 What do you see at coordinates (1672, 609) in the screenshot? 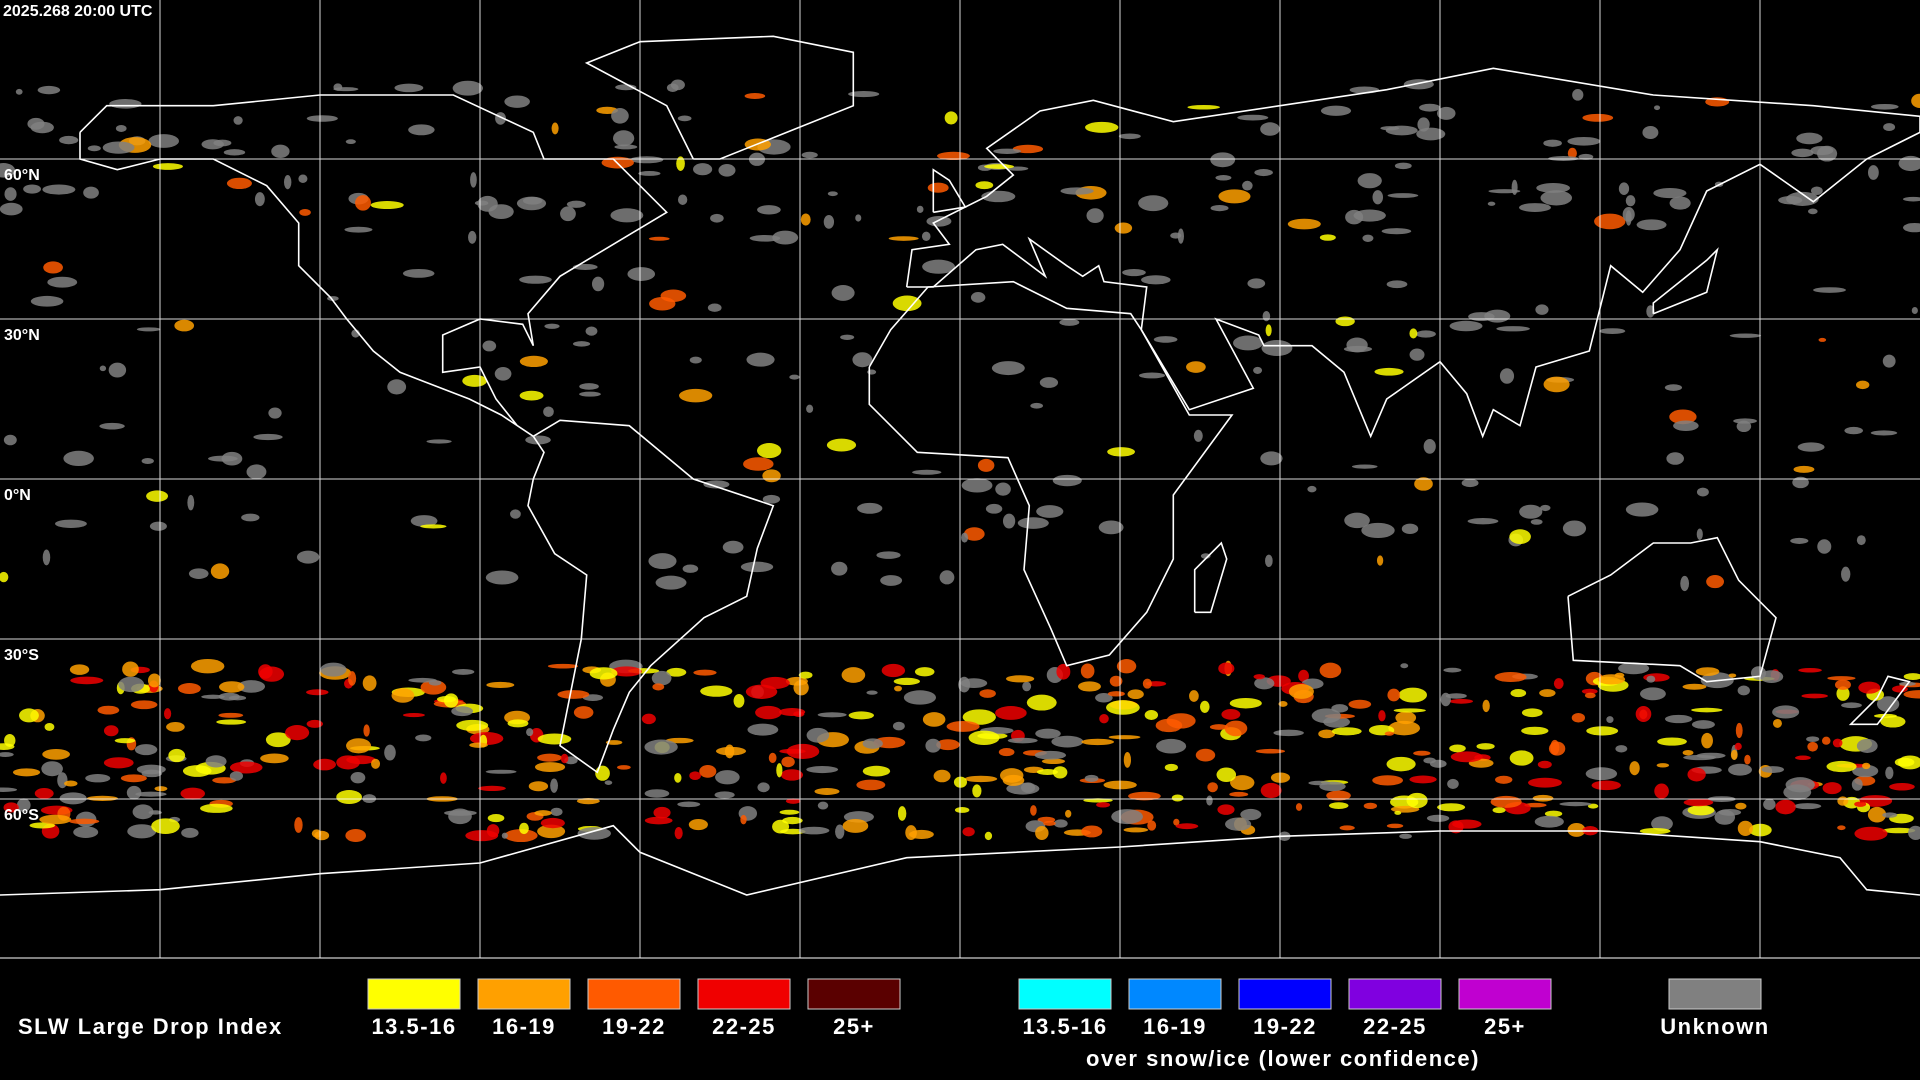
I see `coastline` at bounding box center [1672, 609].